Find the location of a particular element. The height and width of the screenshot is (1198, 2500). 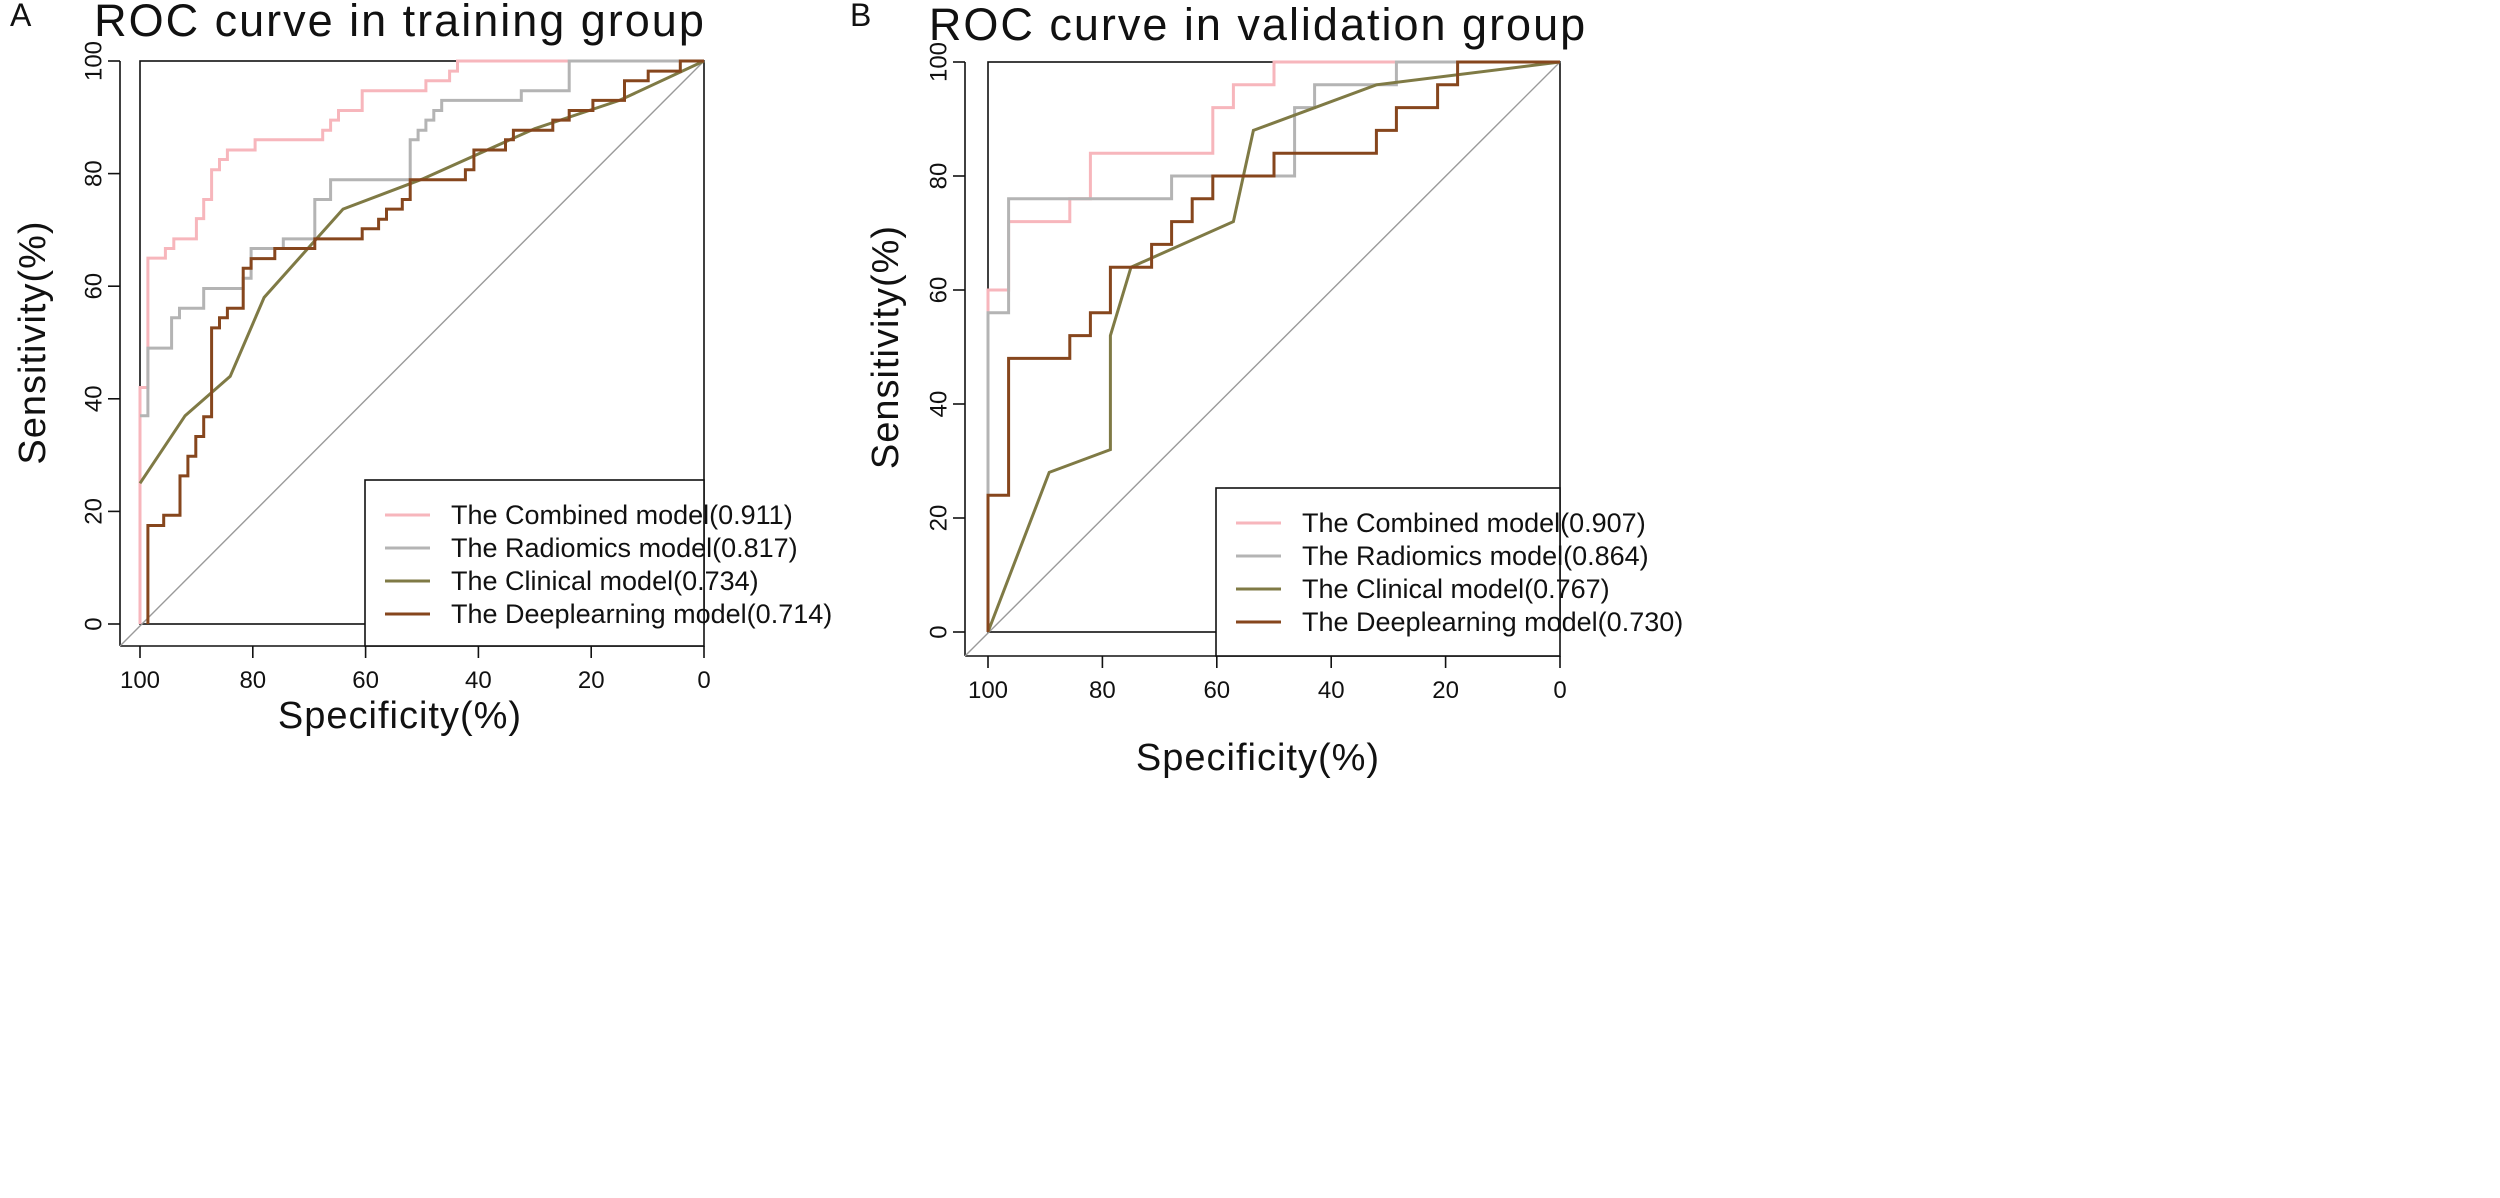

legend-label: The Clinical model(0.767) is located at coordinates (1456, 589).